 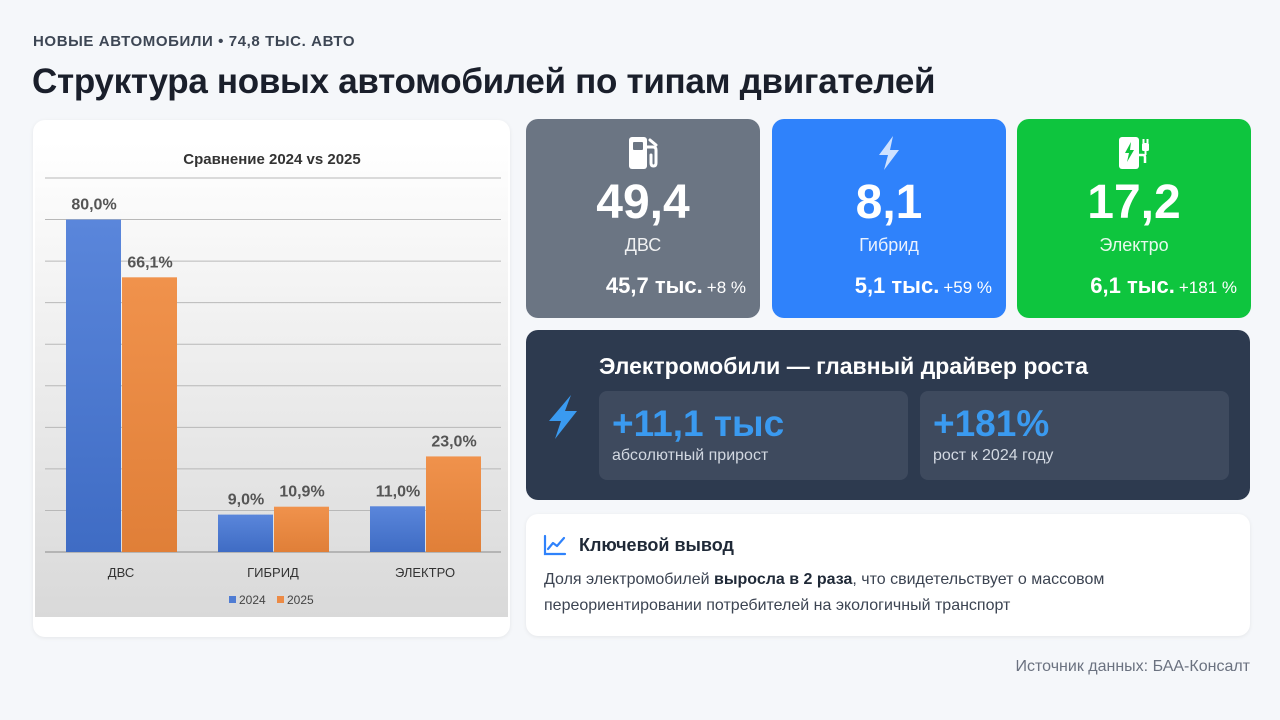 I want to click on data-label: 23,0%, so click(x=453, y=441).